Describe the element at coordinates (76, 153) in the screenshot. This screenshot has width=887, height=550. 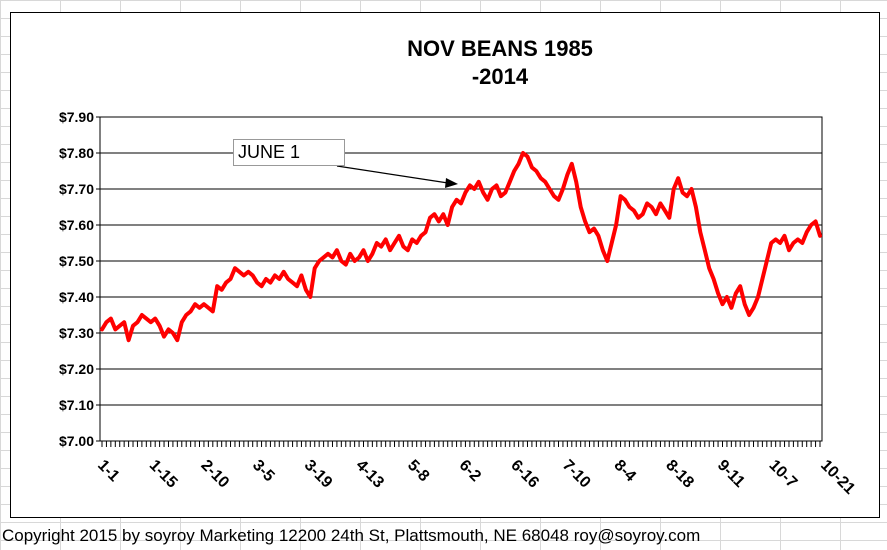
I see `y-tick-label: $7.80` at that location.